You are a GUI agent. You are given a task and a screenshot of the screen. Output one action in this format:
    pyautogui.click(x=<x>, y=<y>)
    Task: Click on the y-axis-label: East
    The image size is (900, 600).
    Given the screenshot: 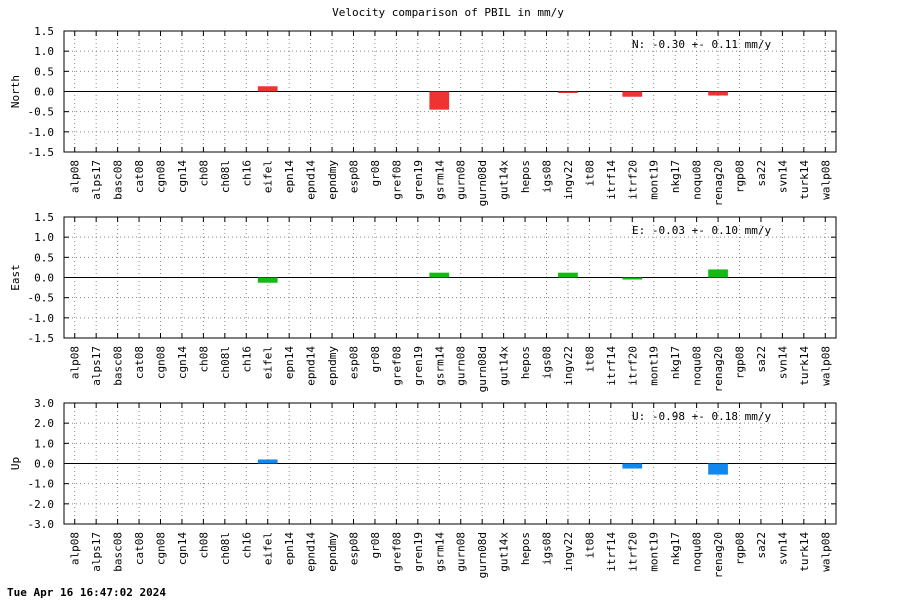 What is the action you would take?
    pyautogui.click(x=15, y=277)
    